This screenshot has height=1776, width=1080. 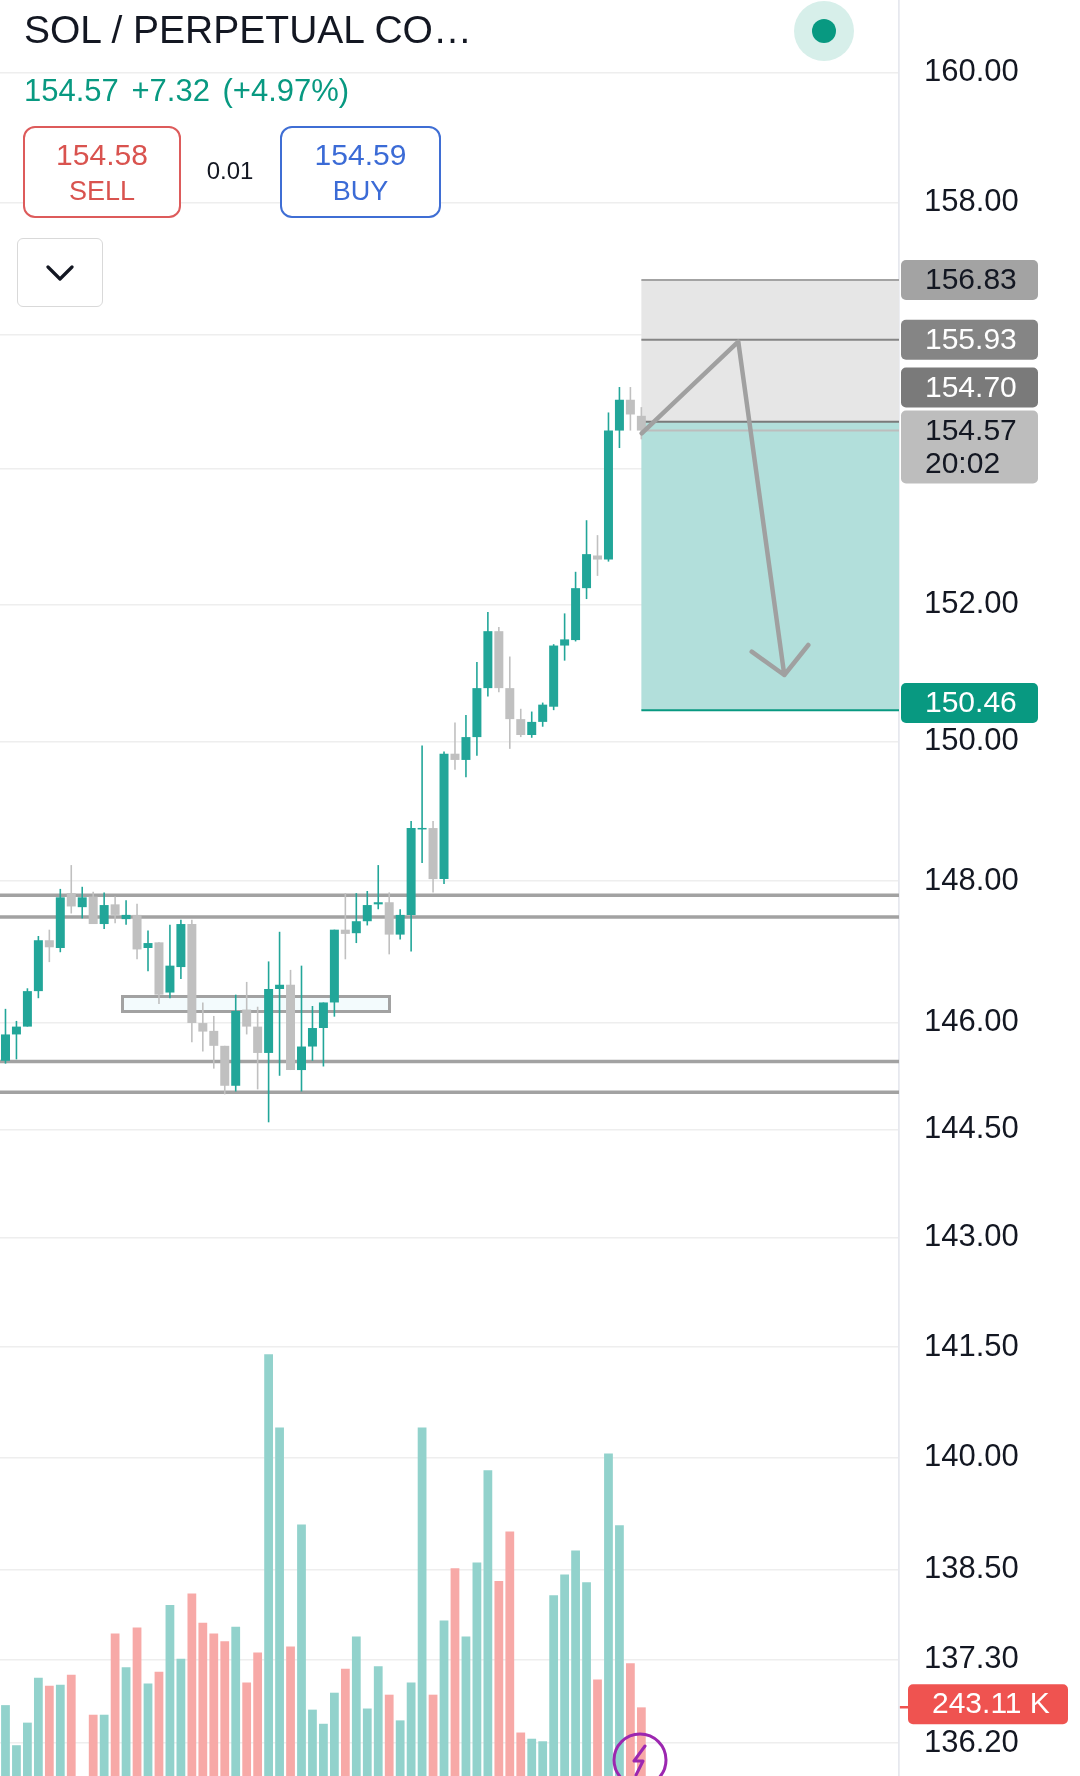 What do you see at coordinates (360, 154) in the screenshot?
I see `annotation: 154.59` at bounding box center [360, 154].